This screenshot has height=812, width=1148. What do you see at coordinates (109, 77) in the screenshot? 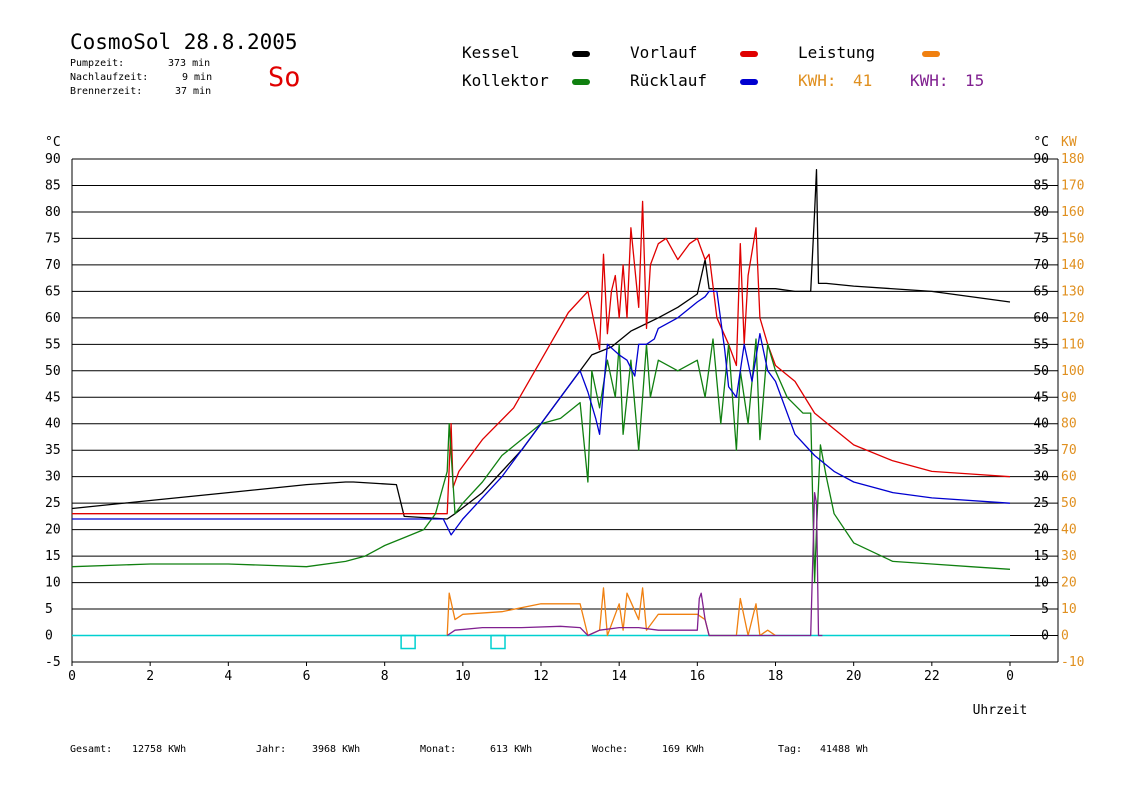
I see `stat-label-nachlaufzeit: Nachlaufzeit:` at bounding box center [109, 77].